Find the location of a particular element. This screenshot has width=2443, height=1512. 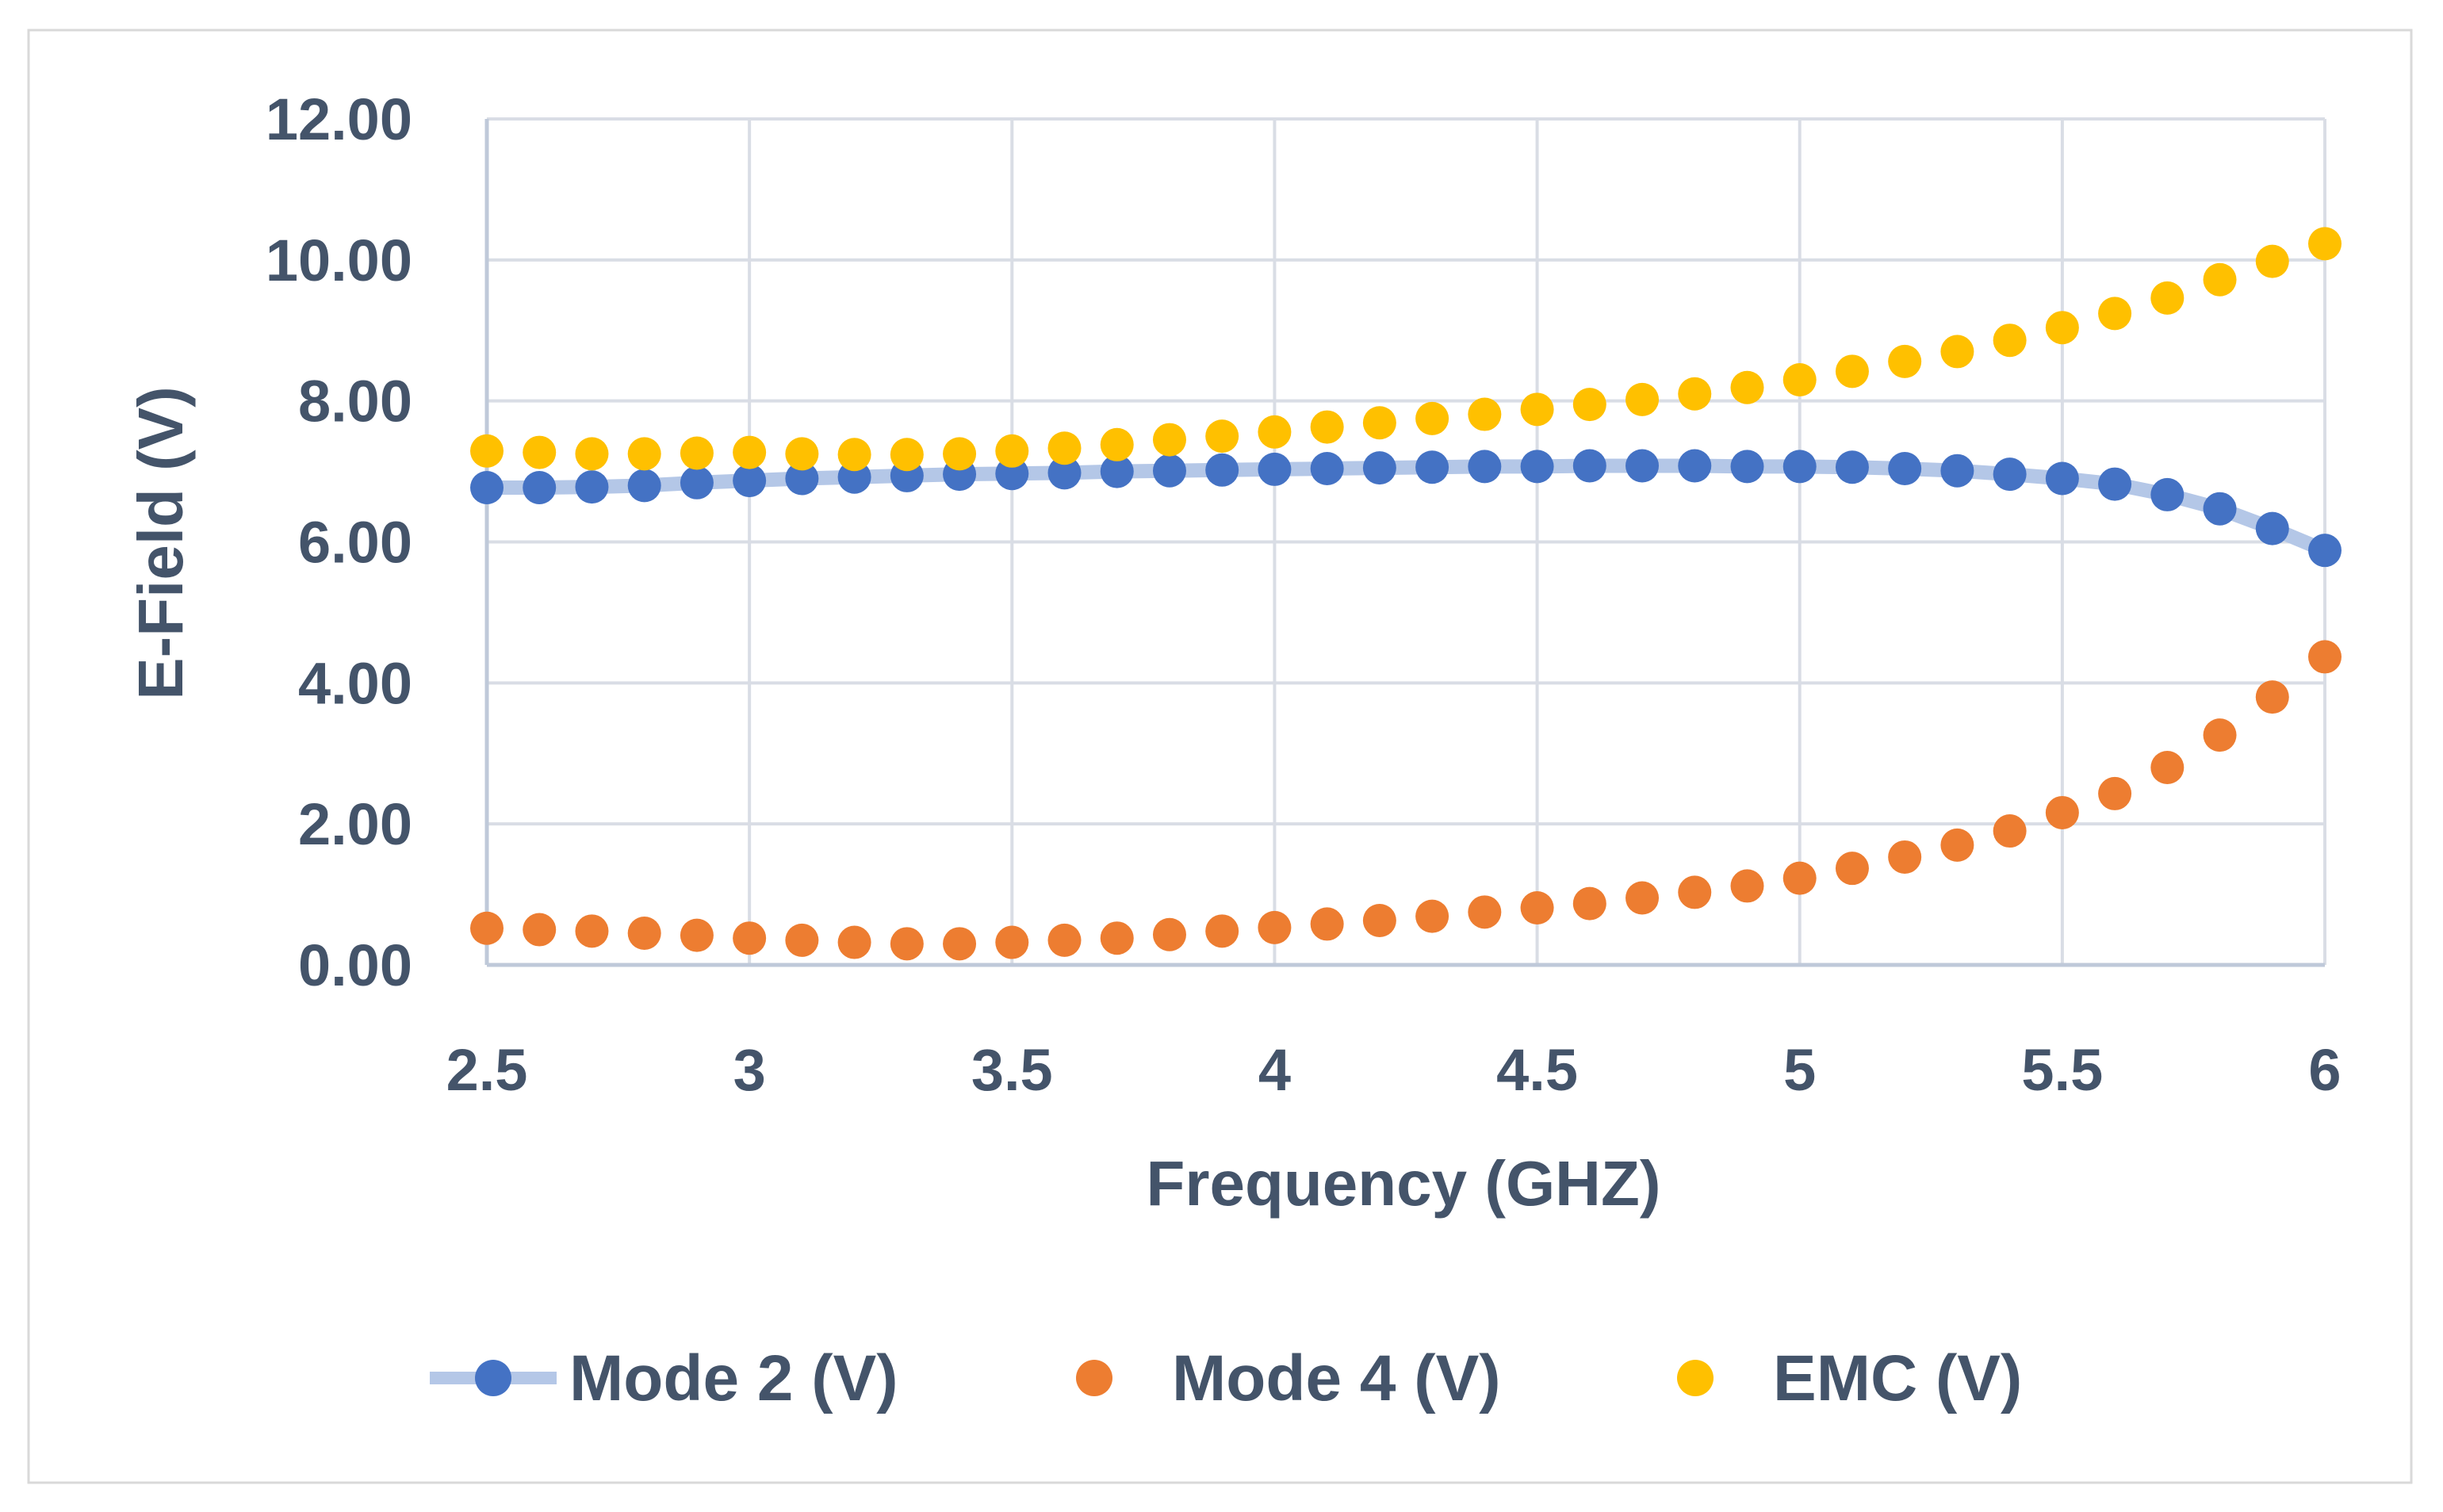

y-tick-label: 0.00 is located at coordinates (355, 965).